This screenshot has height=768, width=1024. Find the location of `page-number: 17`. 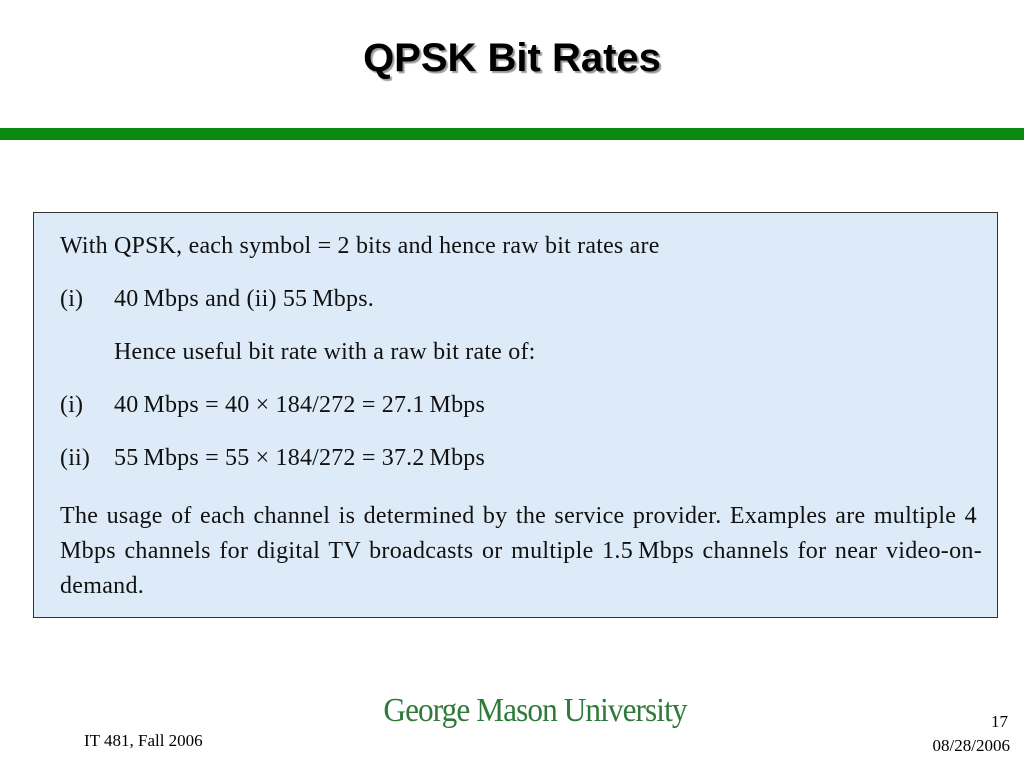

page-number: 17 is located at coordinates (999, 721).